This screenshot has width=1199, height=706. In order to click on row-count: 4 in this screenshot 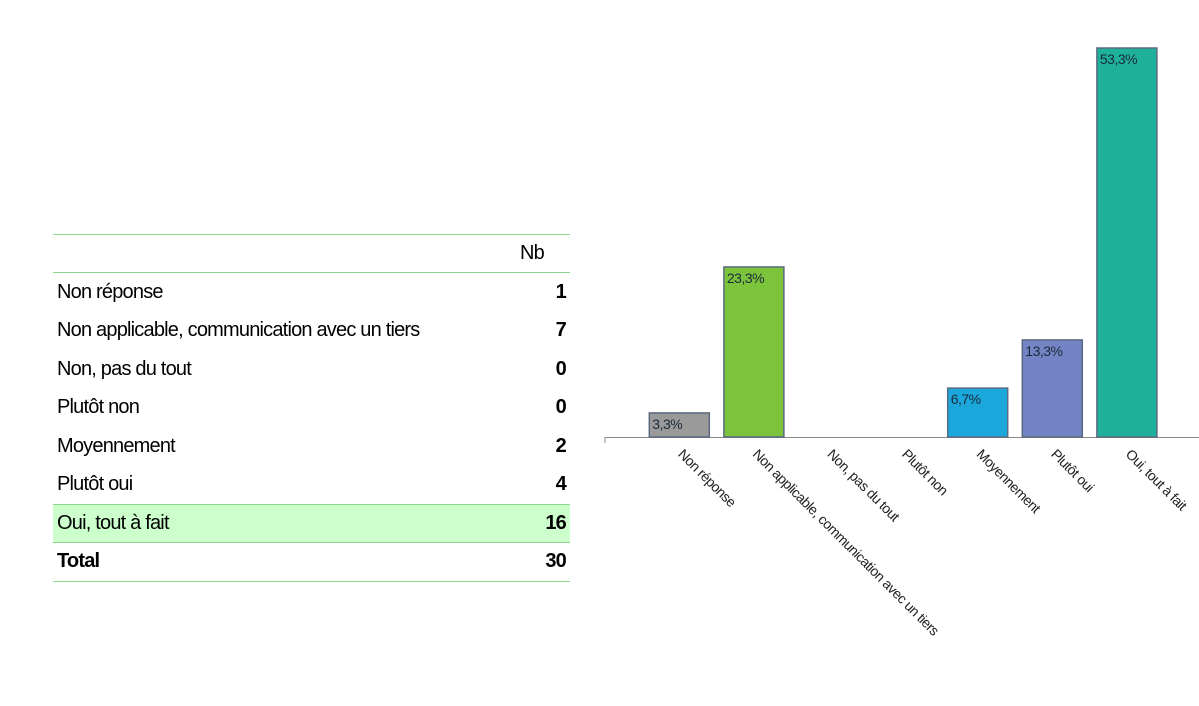, I will do `click(561, 484)`.